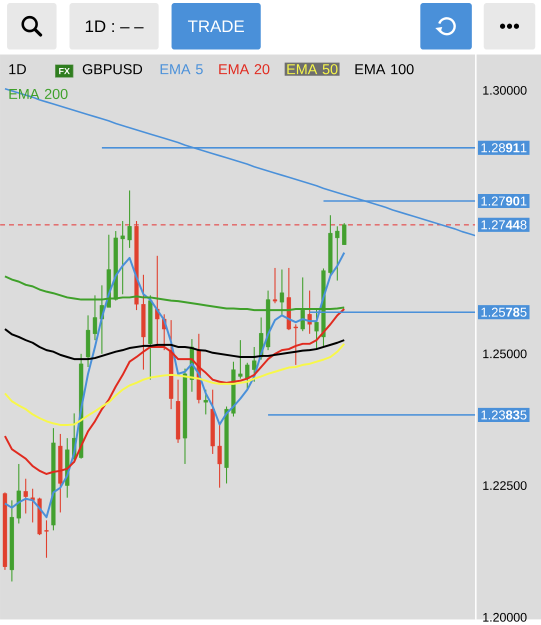  What do you see at coordinates (112, 69) in the screenshot?
I see `text: GBPUSD` at bounding box center [112, 69].